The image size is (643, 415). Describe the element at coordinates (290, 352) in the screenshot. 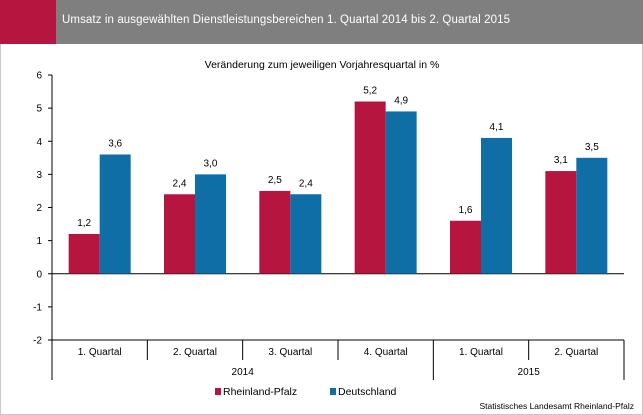

I see `x-category-label: 3. Quartal` at that location.